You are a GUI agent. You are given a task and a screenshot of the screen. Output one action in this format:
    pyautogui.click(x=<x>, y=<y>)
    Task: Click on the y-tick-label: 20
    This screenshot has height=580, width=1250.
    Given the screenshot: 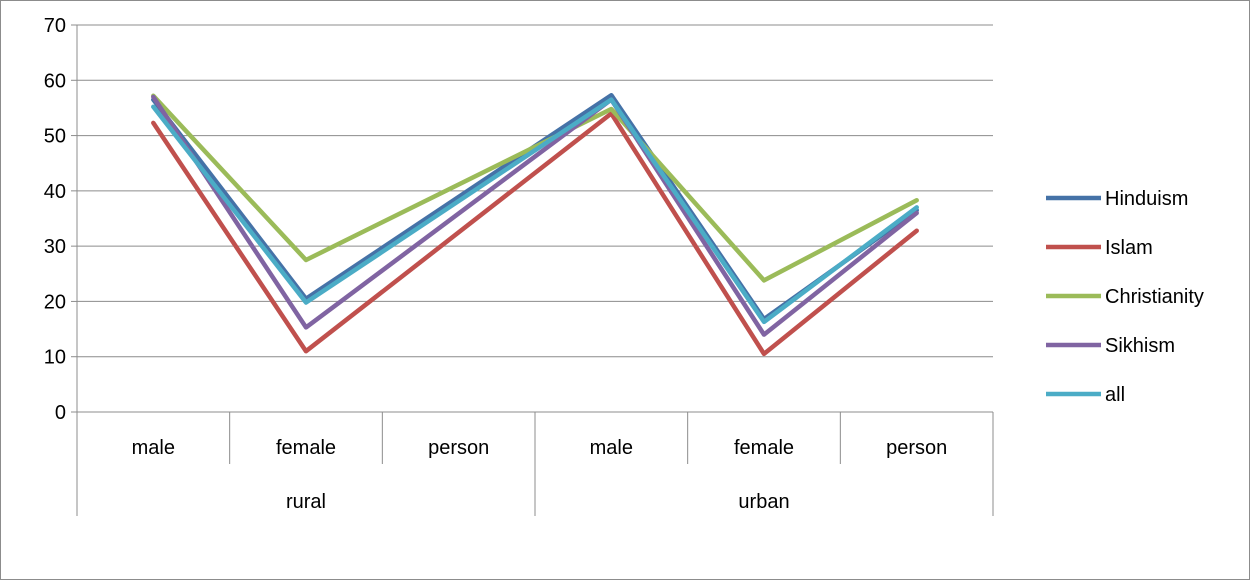 What is the action you would take?
    pyautogui.click(x=55, y=302)
    